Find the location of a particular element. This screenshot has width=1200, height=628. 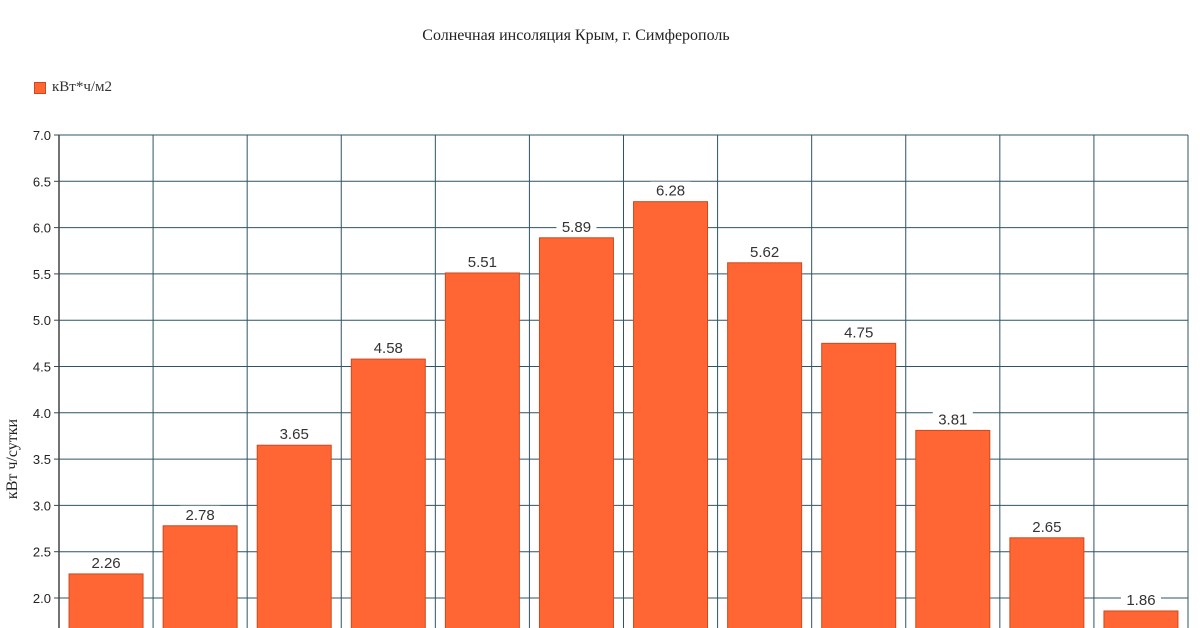

y-tick-label: 5.0 is located at coordinates (42, 320).